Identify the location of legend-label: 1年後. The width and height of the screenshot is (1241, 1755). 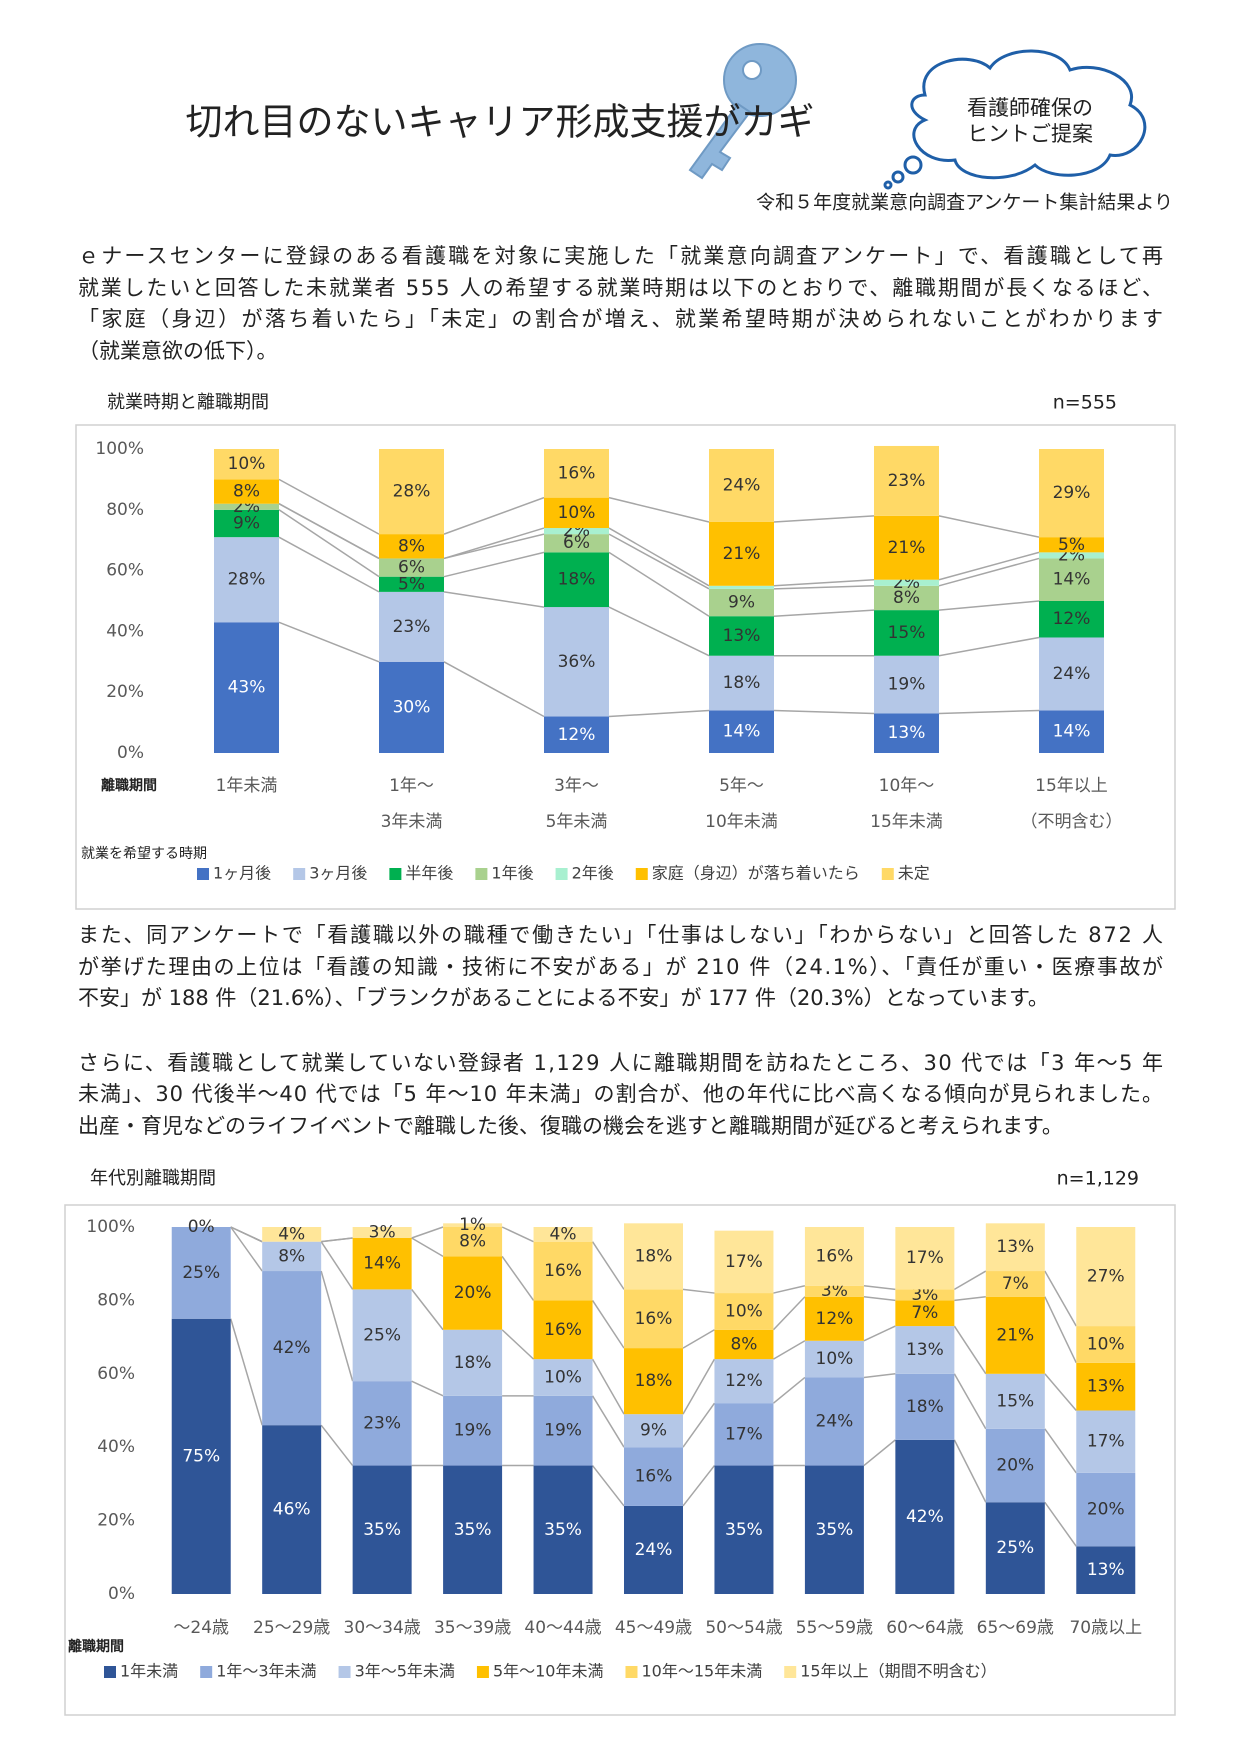
(512, 873).